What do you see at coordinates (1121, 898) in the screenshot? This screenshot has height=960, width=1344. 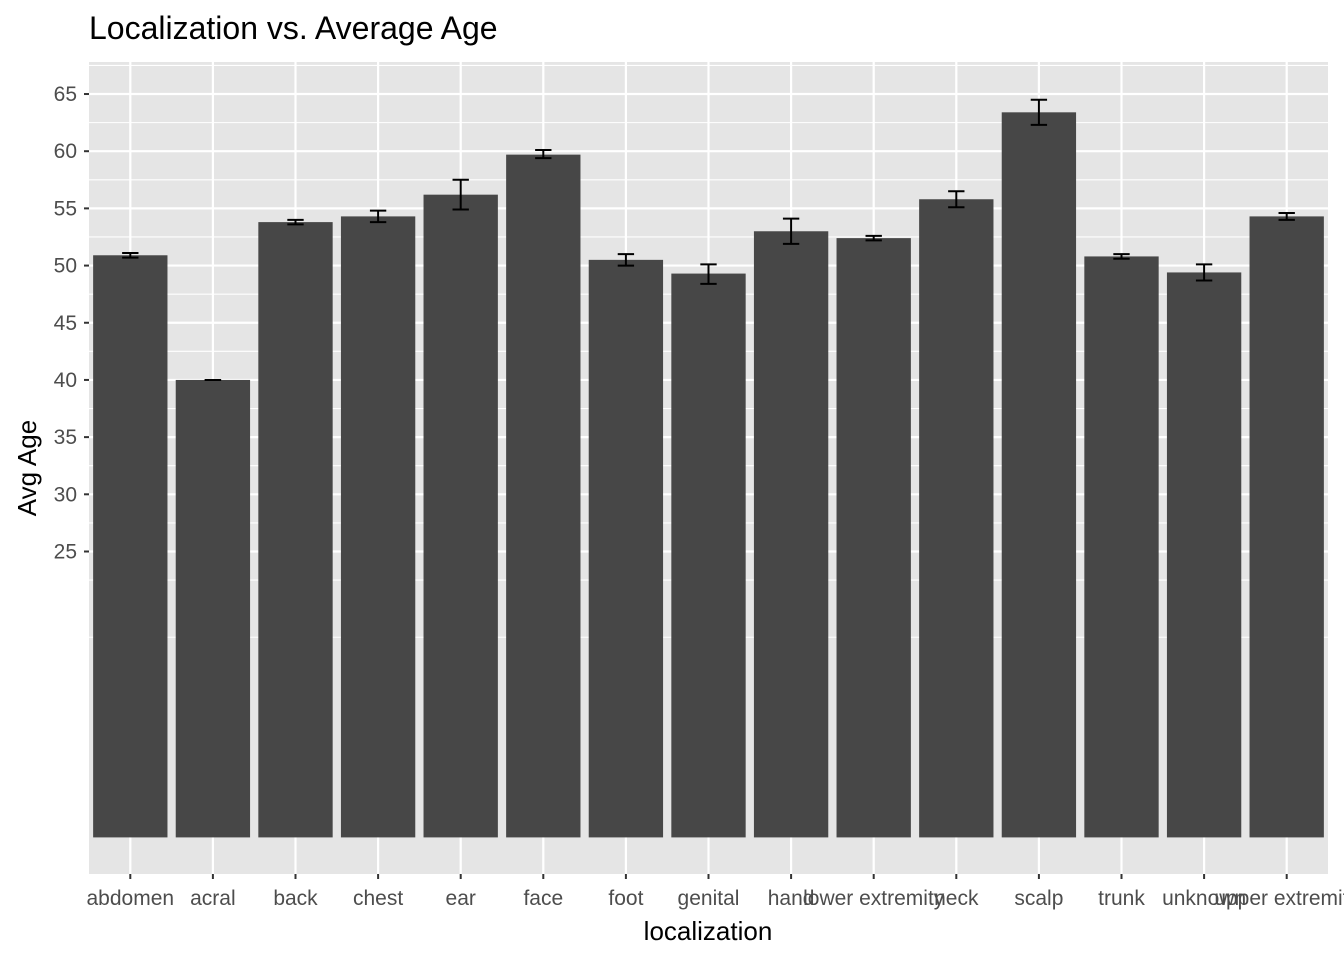 I see `x-tick-label: trunk` at bounding box center [1121, 898].